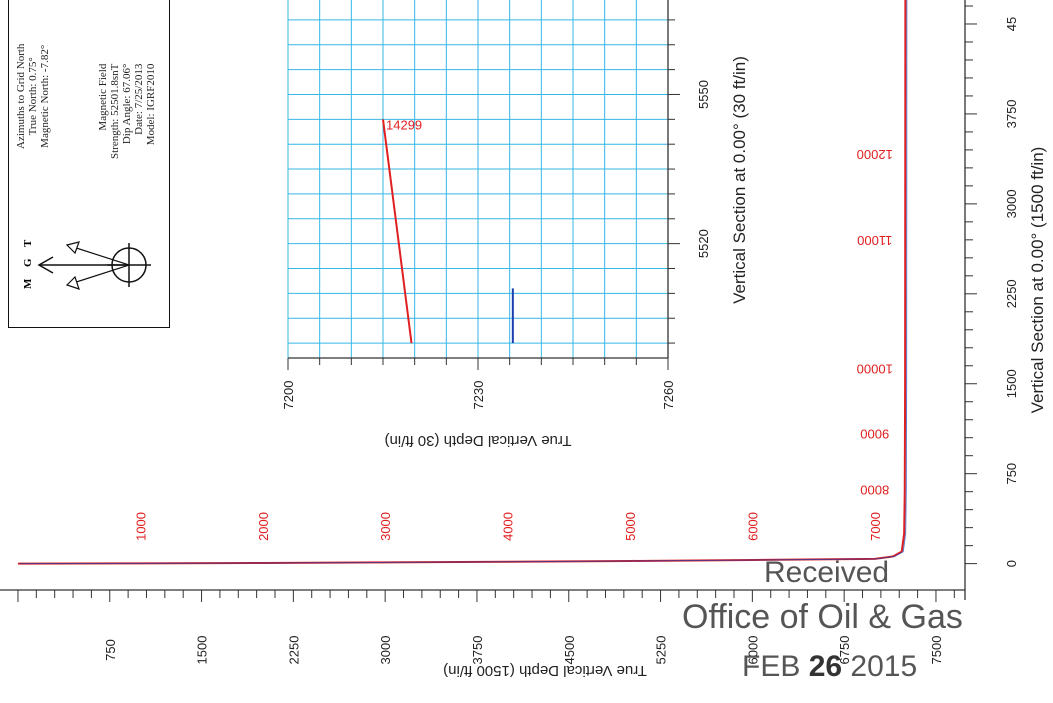 This screenshot has width=1053, height=703. I want to click on tvd-tick-label: 7500, so click(936, 650).